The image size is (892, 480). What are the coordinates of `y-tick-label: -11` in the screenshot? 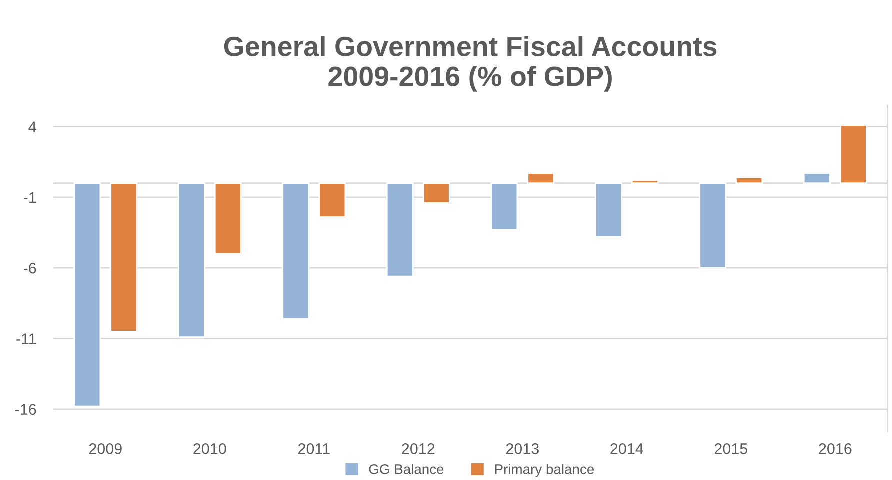 It's located at (26, 339).